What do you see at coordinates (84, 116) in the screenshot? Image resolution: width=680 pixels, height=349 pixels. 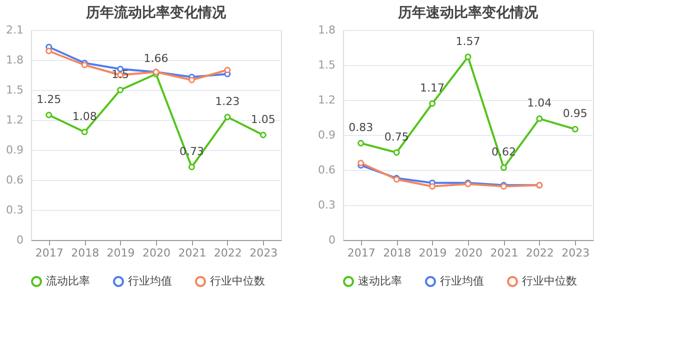 I see `data-label: 1.08` at bounding box center [84, 116].